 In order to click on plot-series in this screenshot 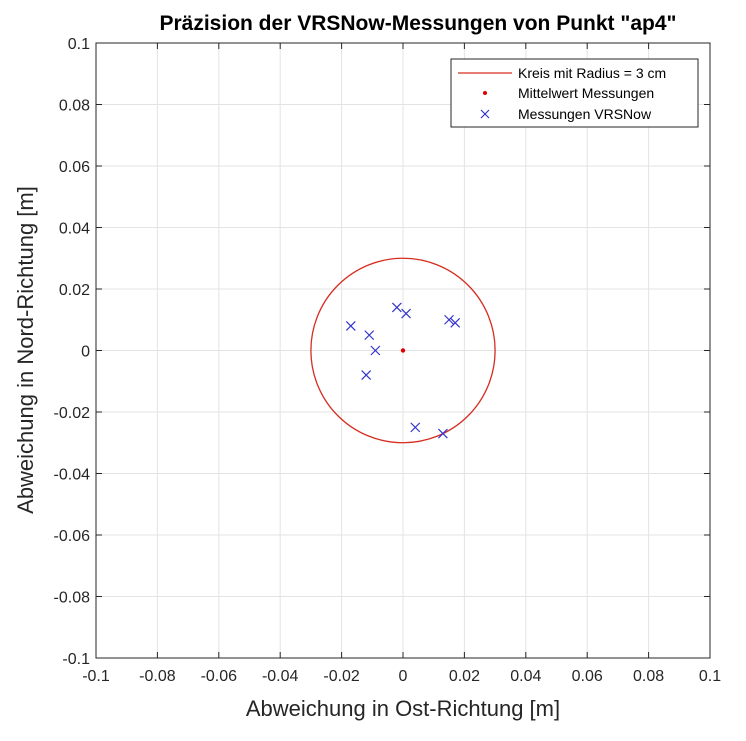, I will do `click(403, 350)`.